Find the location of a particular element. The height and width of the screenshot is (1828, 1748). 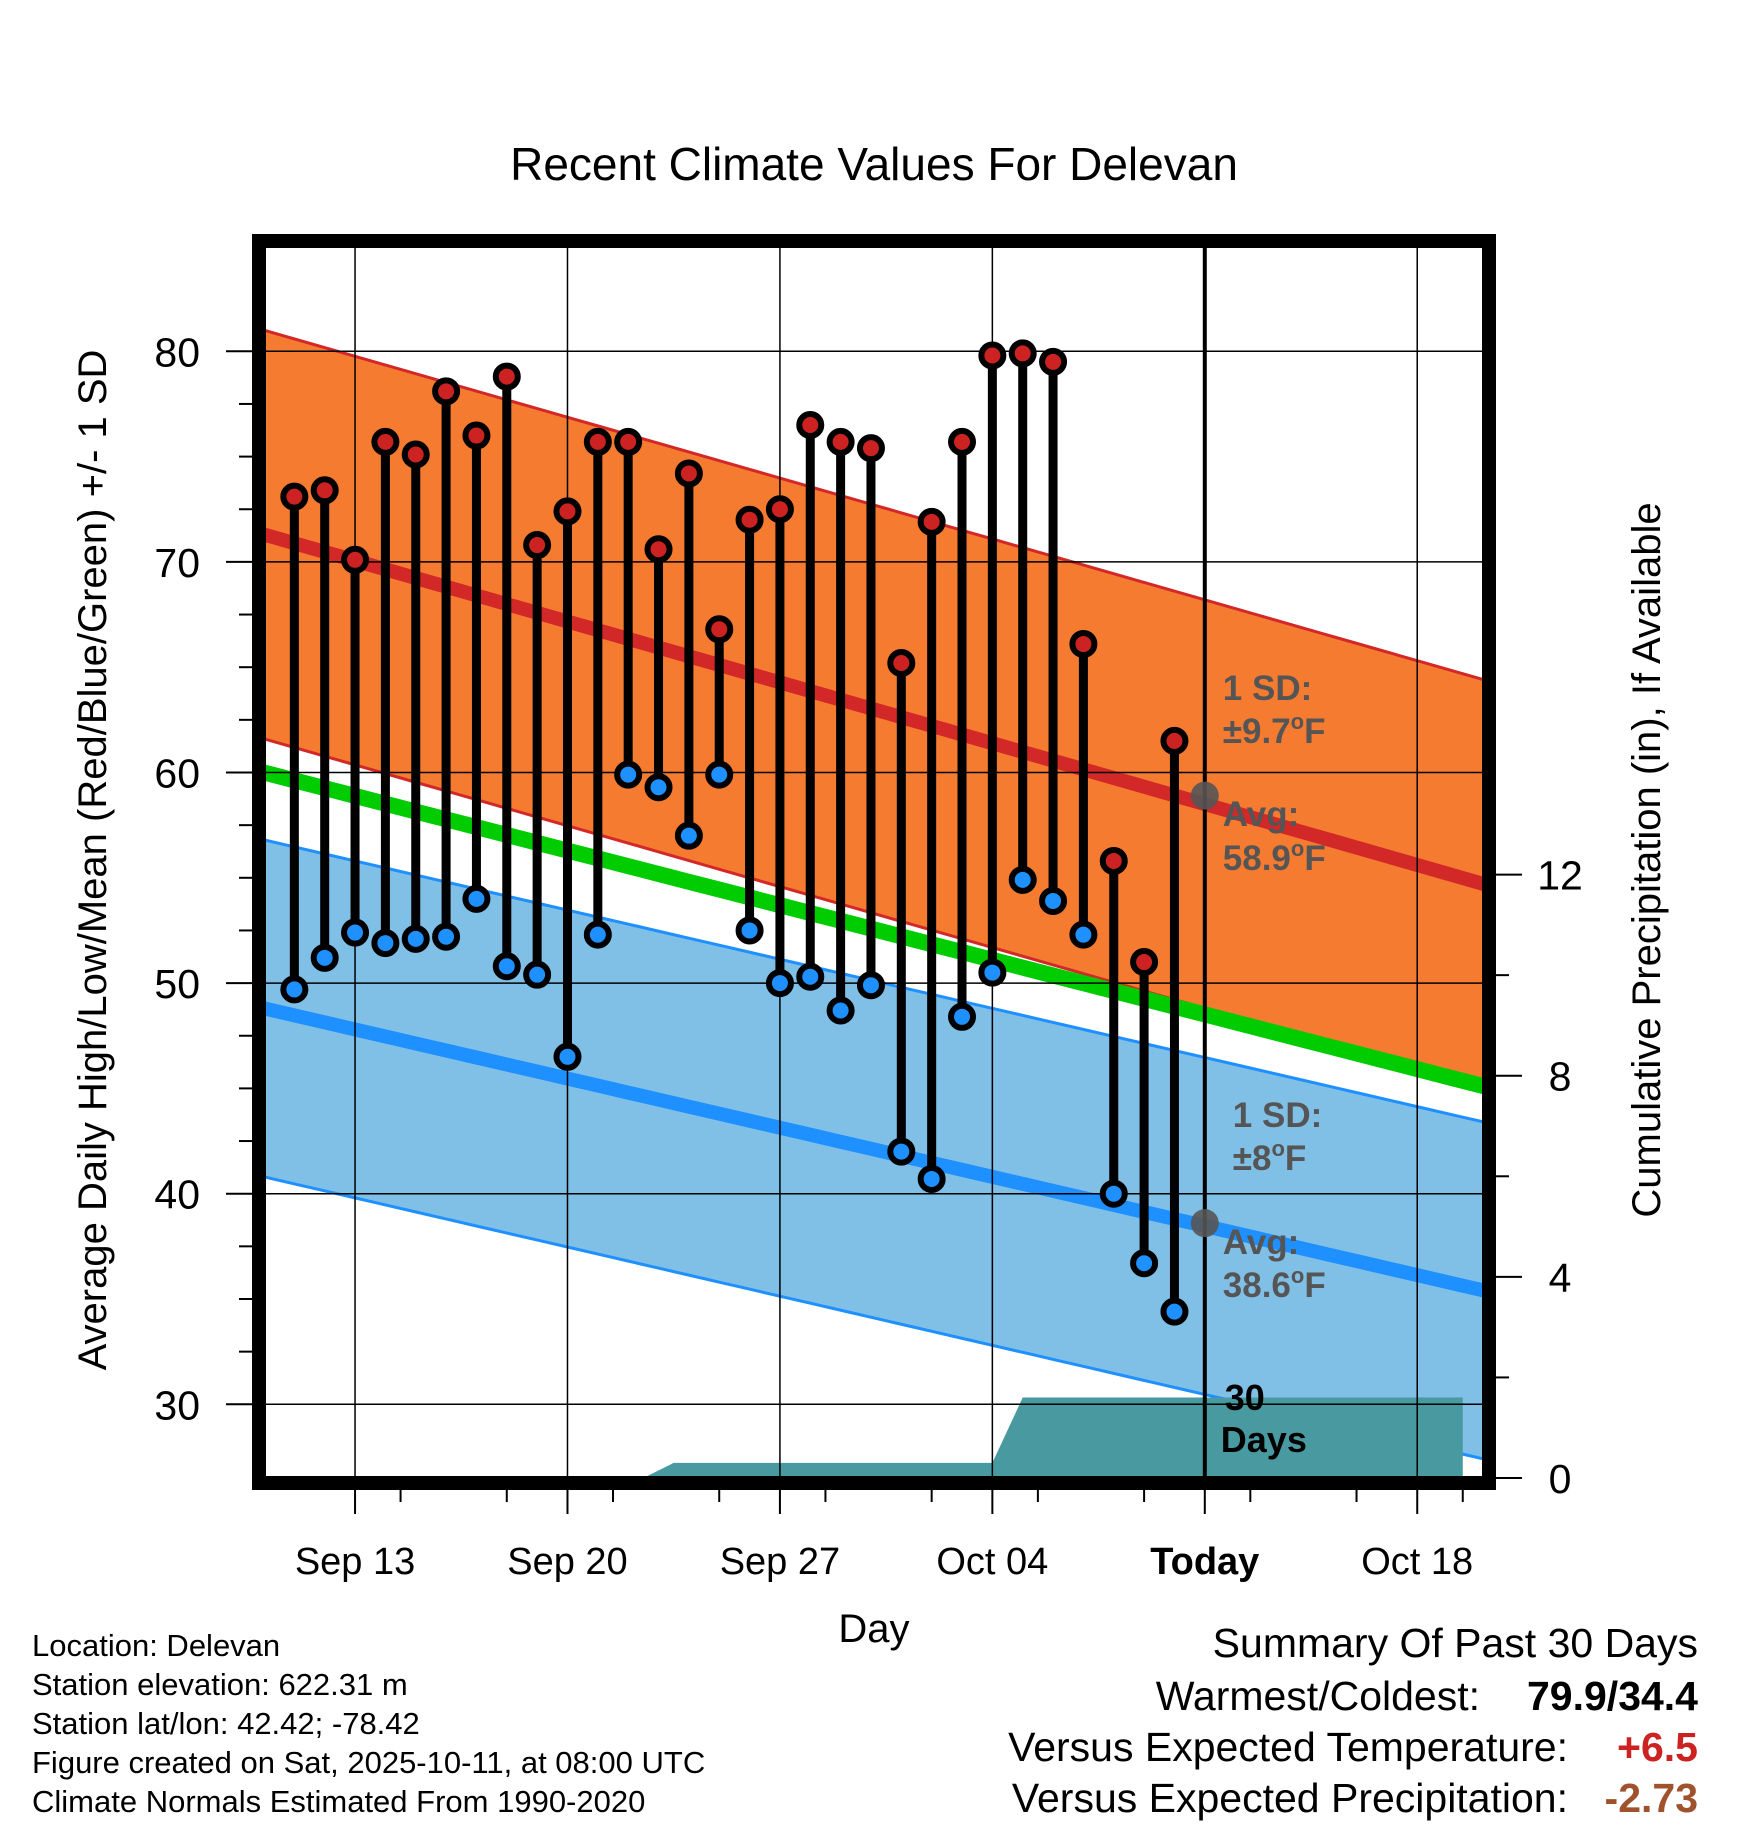

chart-title: Recent Climate Values For Delevan is located at coordinates (874, 164).